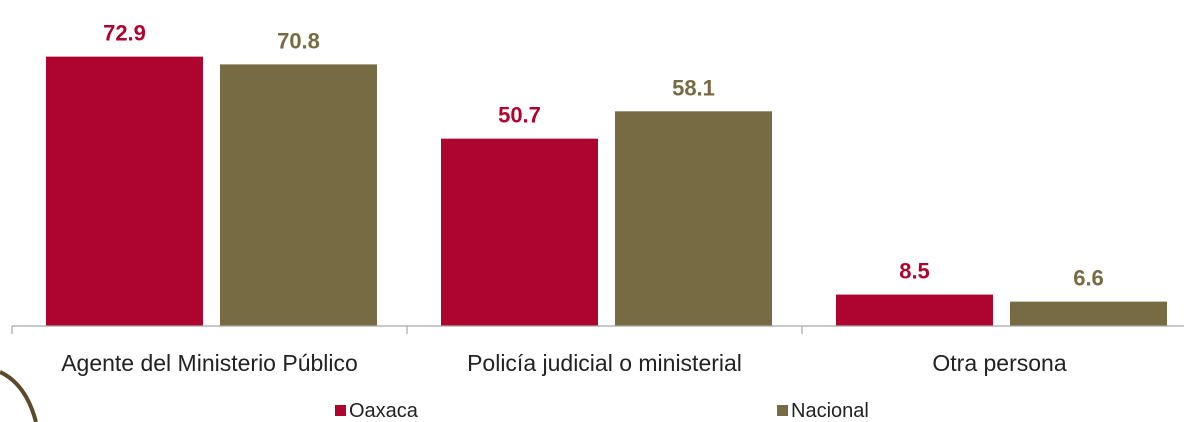 This screenshot has height=422, width=1184. I want to click on category-label-0: Agente del Ministerio Público, so click(209, 363).